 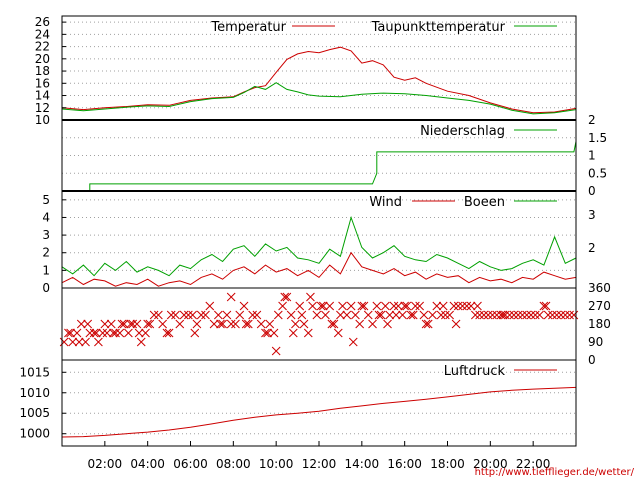 I want to click on panel1-ytick-label: 10, so click(x=42, y=120).